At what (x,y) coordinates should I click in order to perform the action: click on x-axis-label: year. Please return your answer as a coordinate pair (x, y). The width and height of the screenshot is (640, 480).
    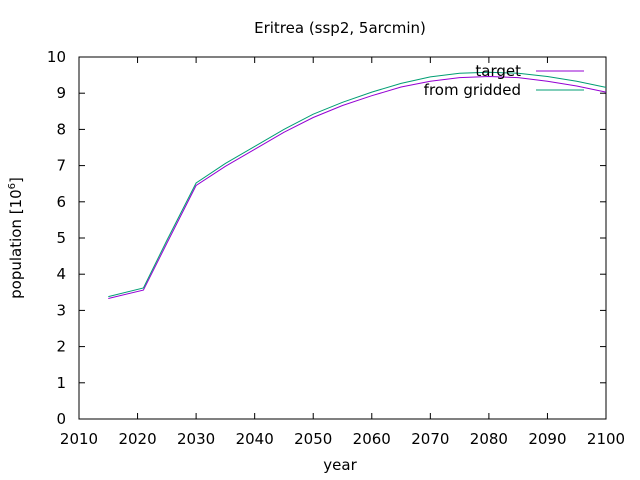
    Looking at the image, I should click on (340, 465).